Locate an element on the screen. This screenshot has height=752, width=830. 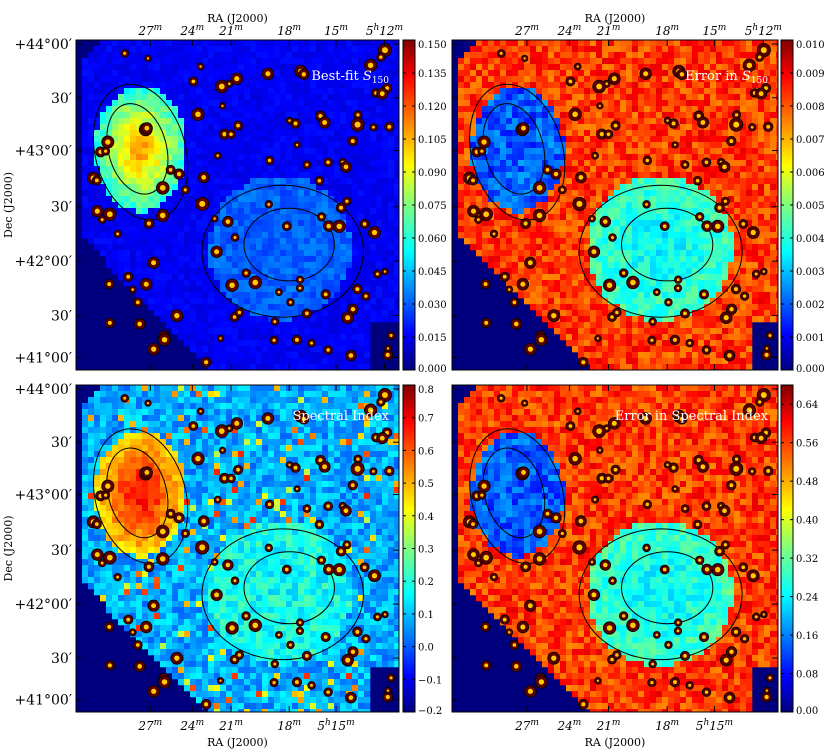
colorbar-tick-label: 0.090 is located at coordinates (432, 173).